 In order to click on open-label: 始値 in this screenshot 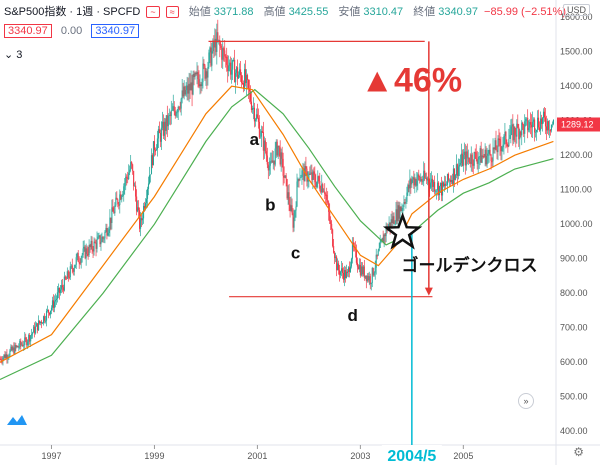, I will do `click(199, 12)`.